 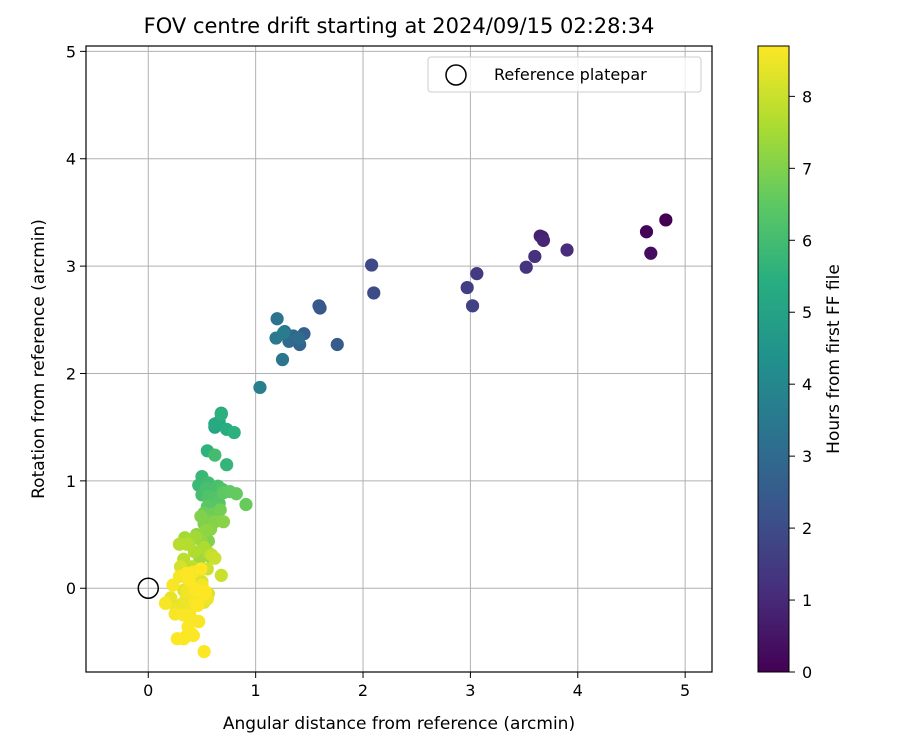 I want to click on reference-platepar-point, so click(x=148, y=588).